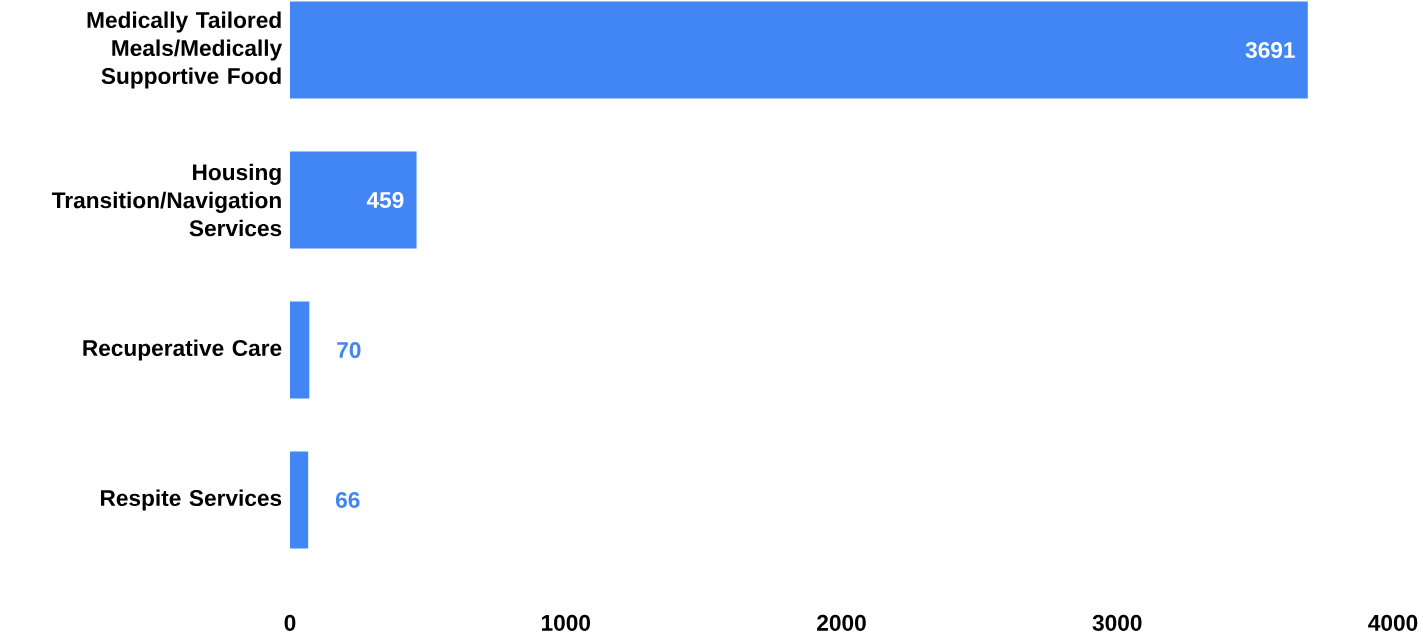  Describe the element at coordinates (191, 500) in the screenshot. I see `y-tick-label: Respite Services` at that location.